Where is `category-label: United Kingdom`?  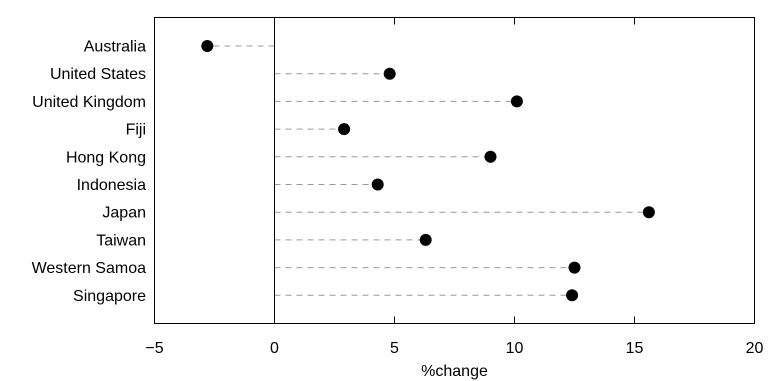 category-label: United Kingdom is located at coordinates (89, 102).